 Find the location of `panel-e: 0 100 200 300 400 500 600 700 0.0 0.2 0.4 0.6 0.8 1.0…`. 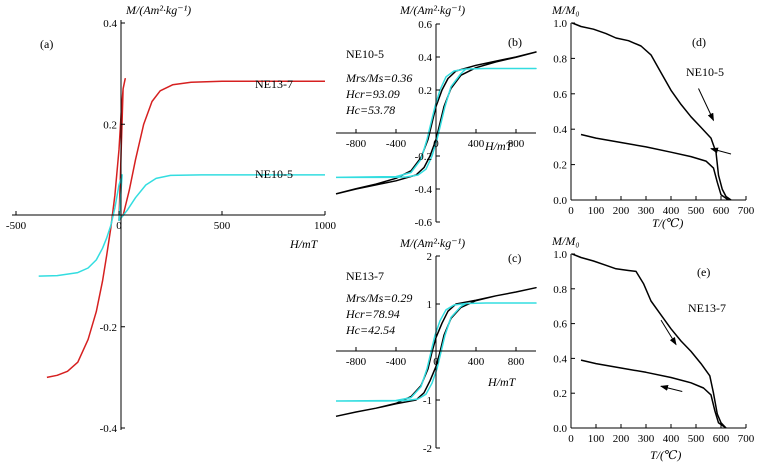

panel-e: 0 100 200 300 400 500 600 700 0.0 0.2 0.4 0.6 0.8 1.0… is located at coordinates (653, 348).